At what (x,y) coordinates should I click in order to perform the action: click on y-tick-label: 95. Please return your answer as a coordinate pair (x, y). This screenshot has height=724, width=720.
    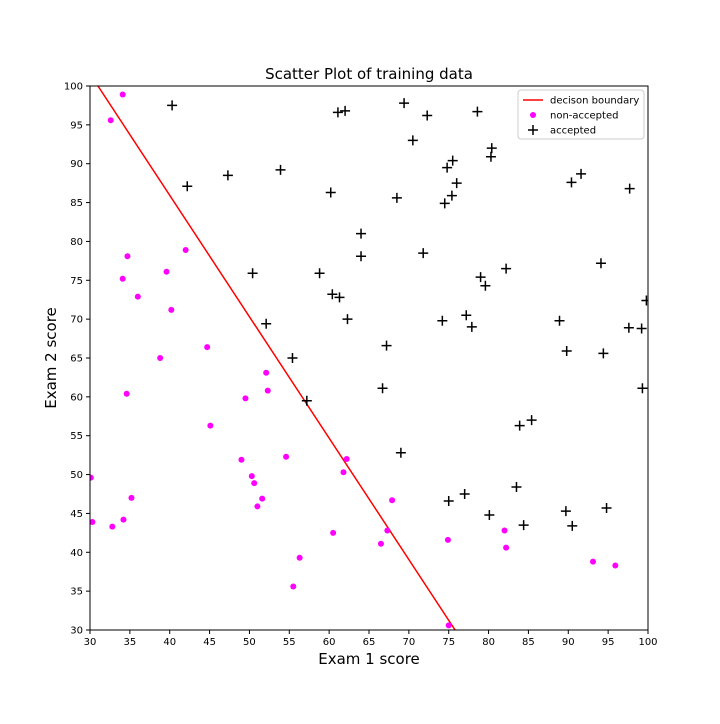
    Looking at the image, I should click on (76, 125).